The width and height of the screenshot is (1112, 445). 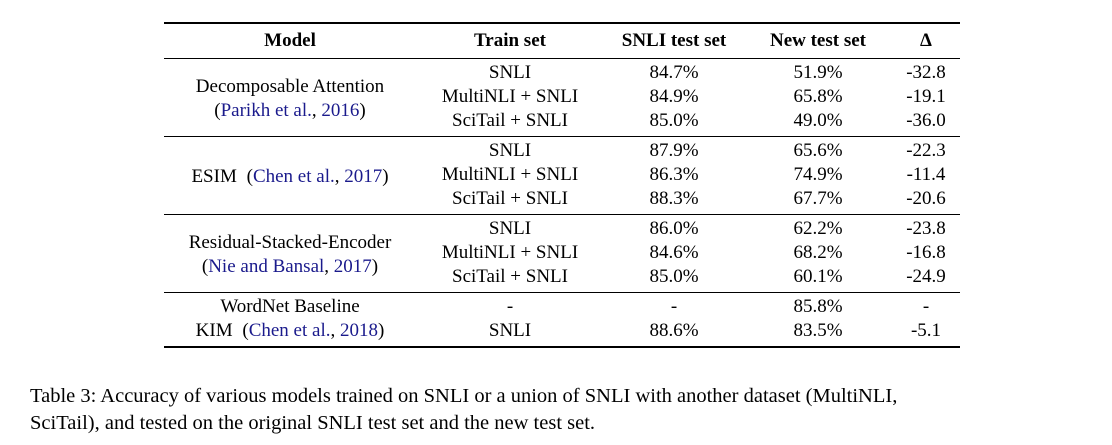 I want to click on citation-year-link: 2016, so click(x=340, y=110).